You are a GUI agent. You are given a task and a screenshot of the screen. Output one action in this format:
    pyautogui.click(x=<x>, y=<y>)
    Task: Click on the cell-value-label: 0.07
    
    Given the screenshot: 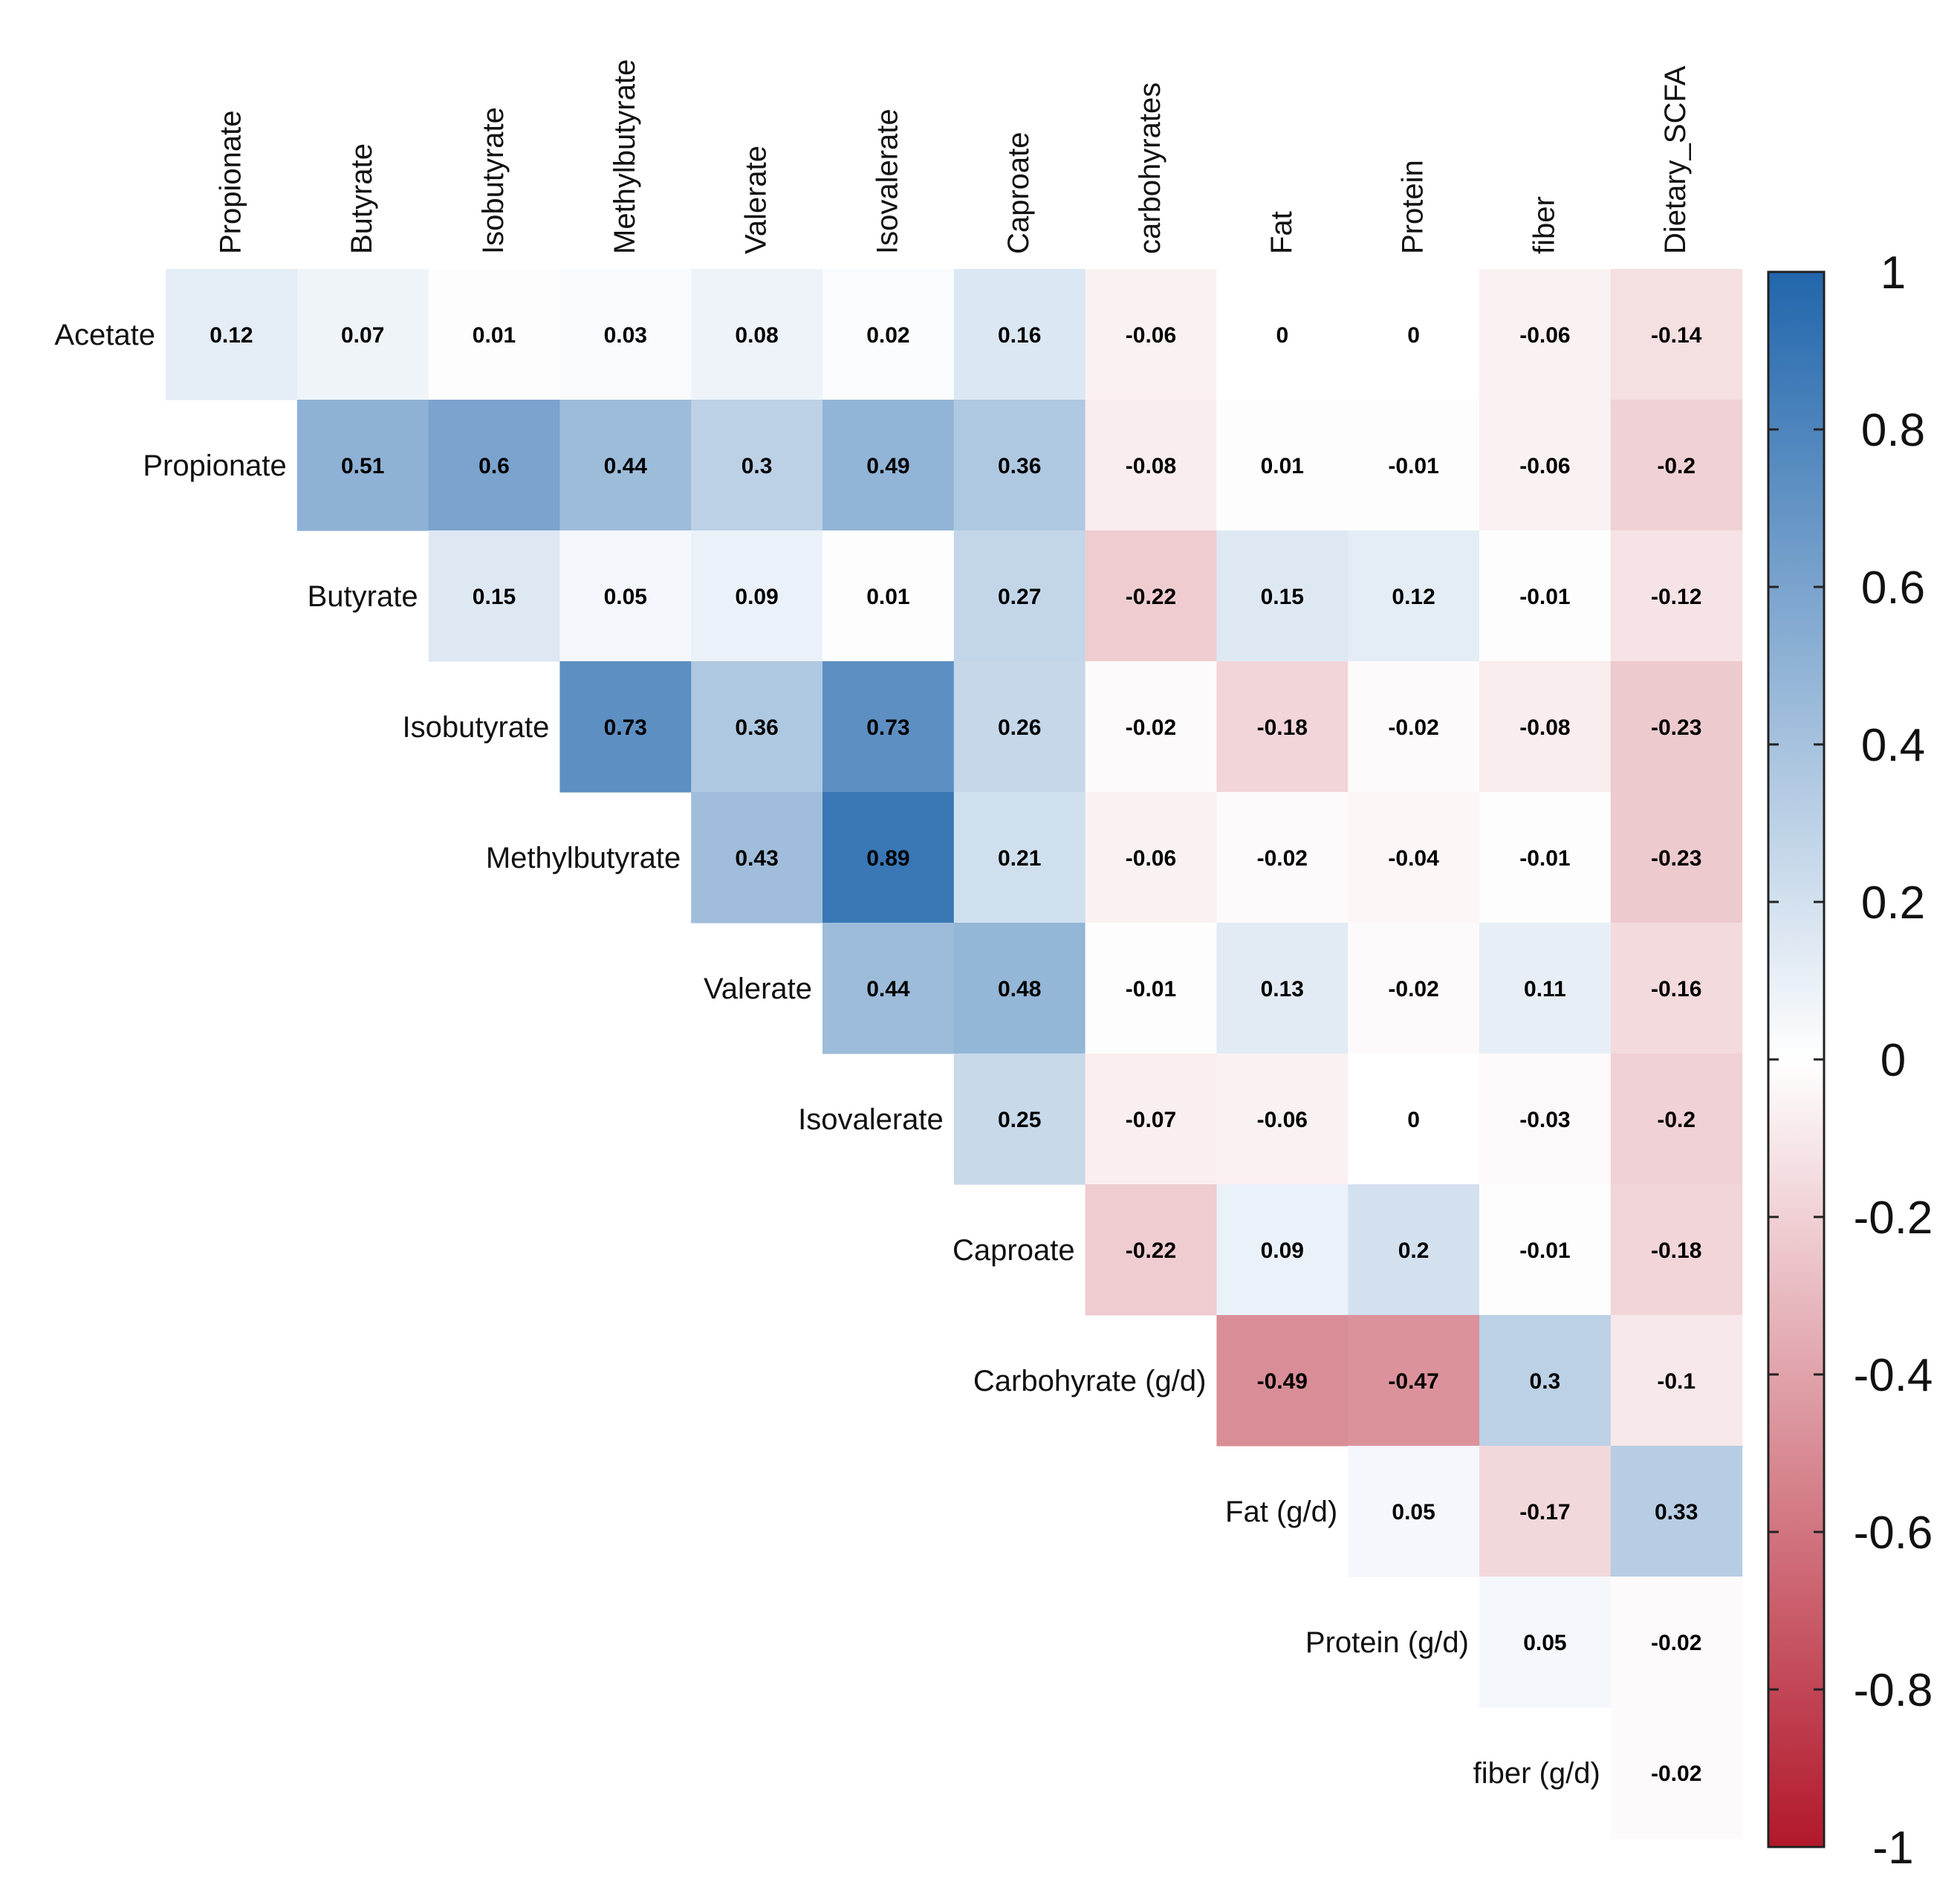 What is the action you would take?
    pyautogui.click(x=362, y=335)
    